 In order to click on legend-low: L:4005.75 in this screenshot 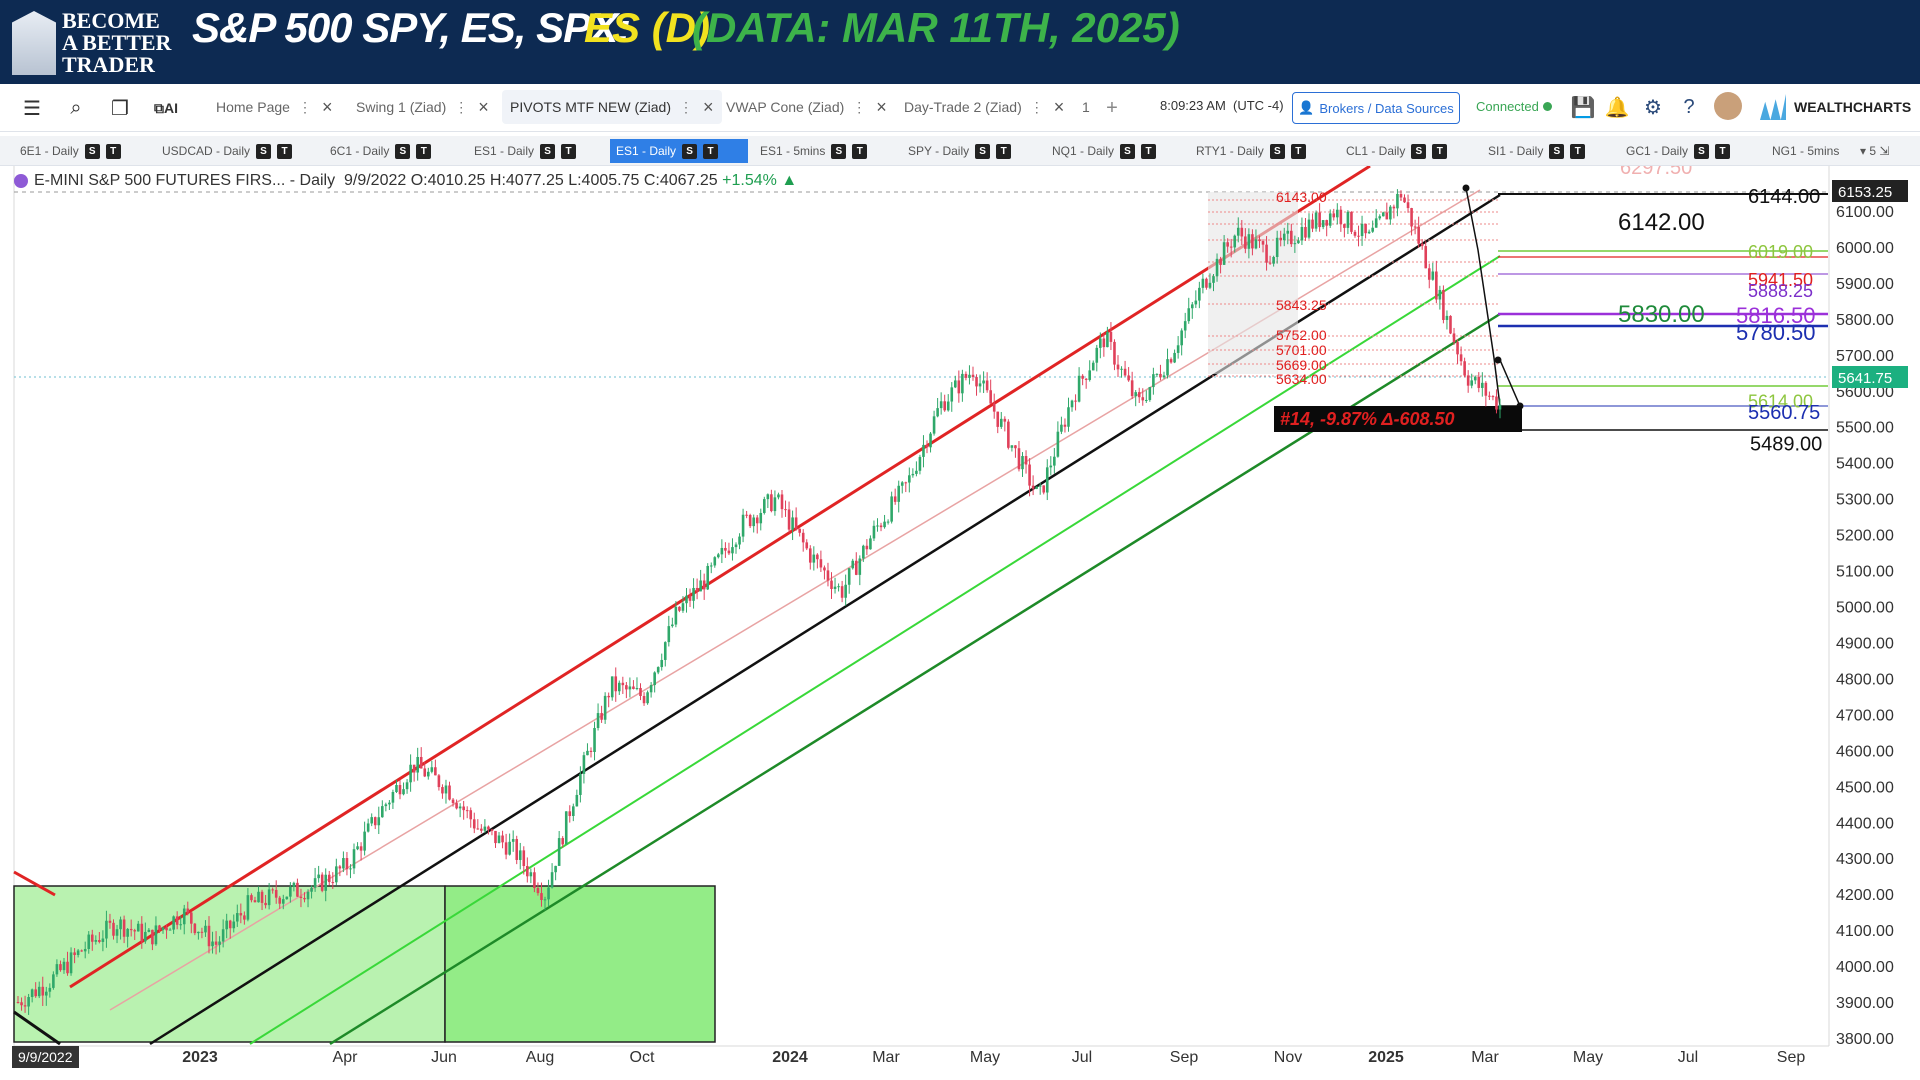, I will do `click(604, 180)`.